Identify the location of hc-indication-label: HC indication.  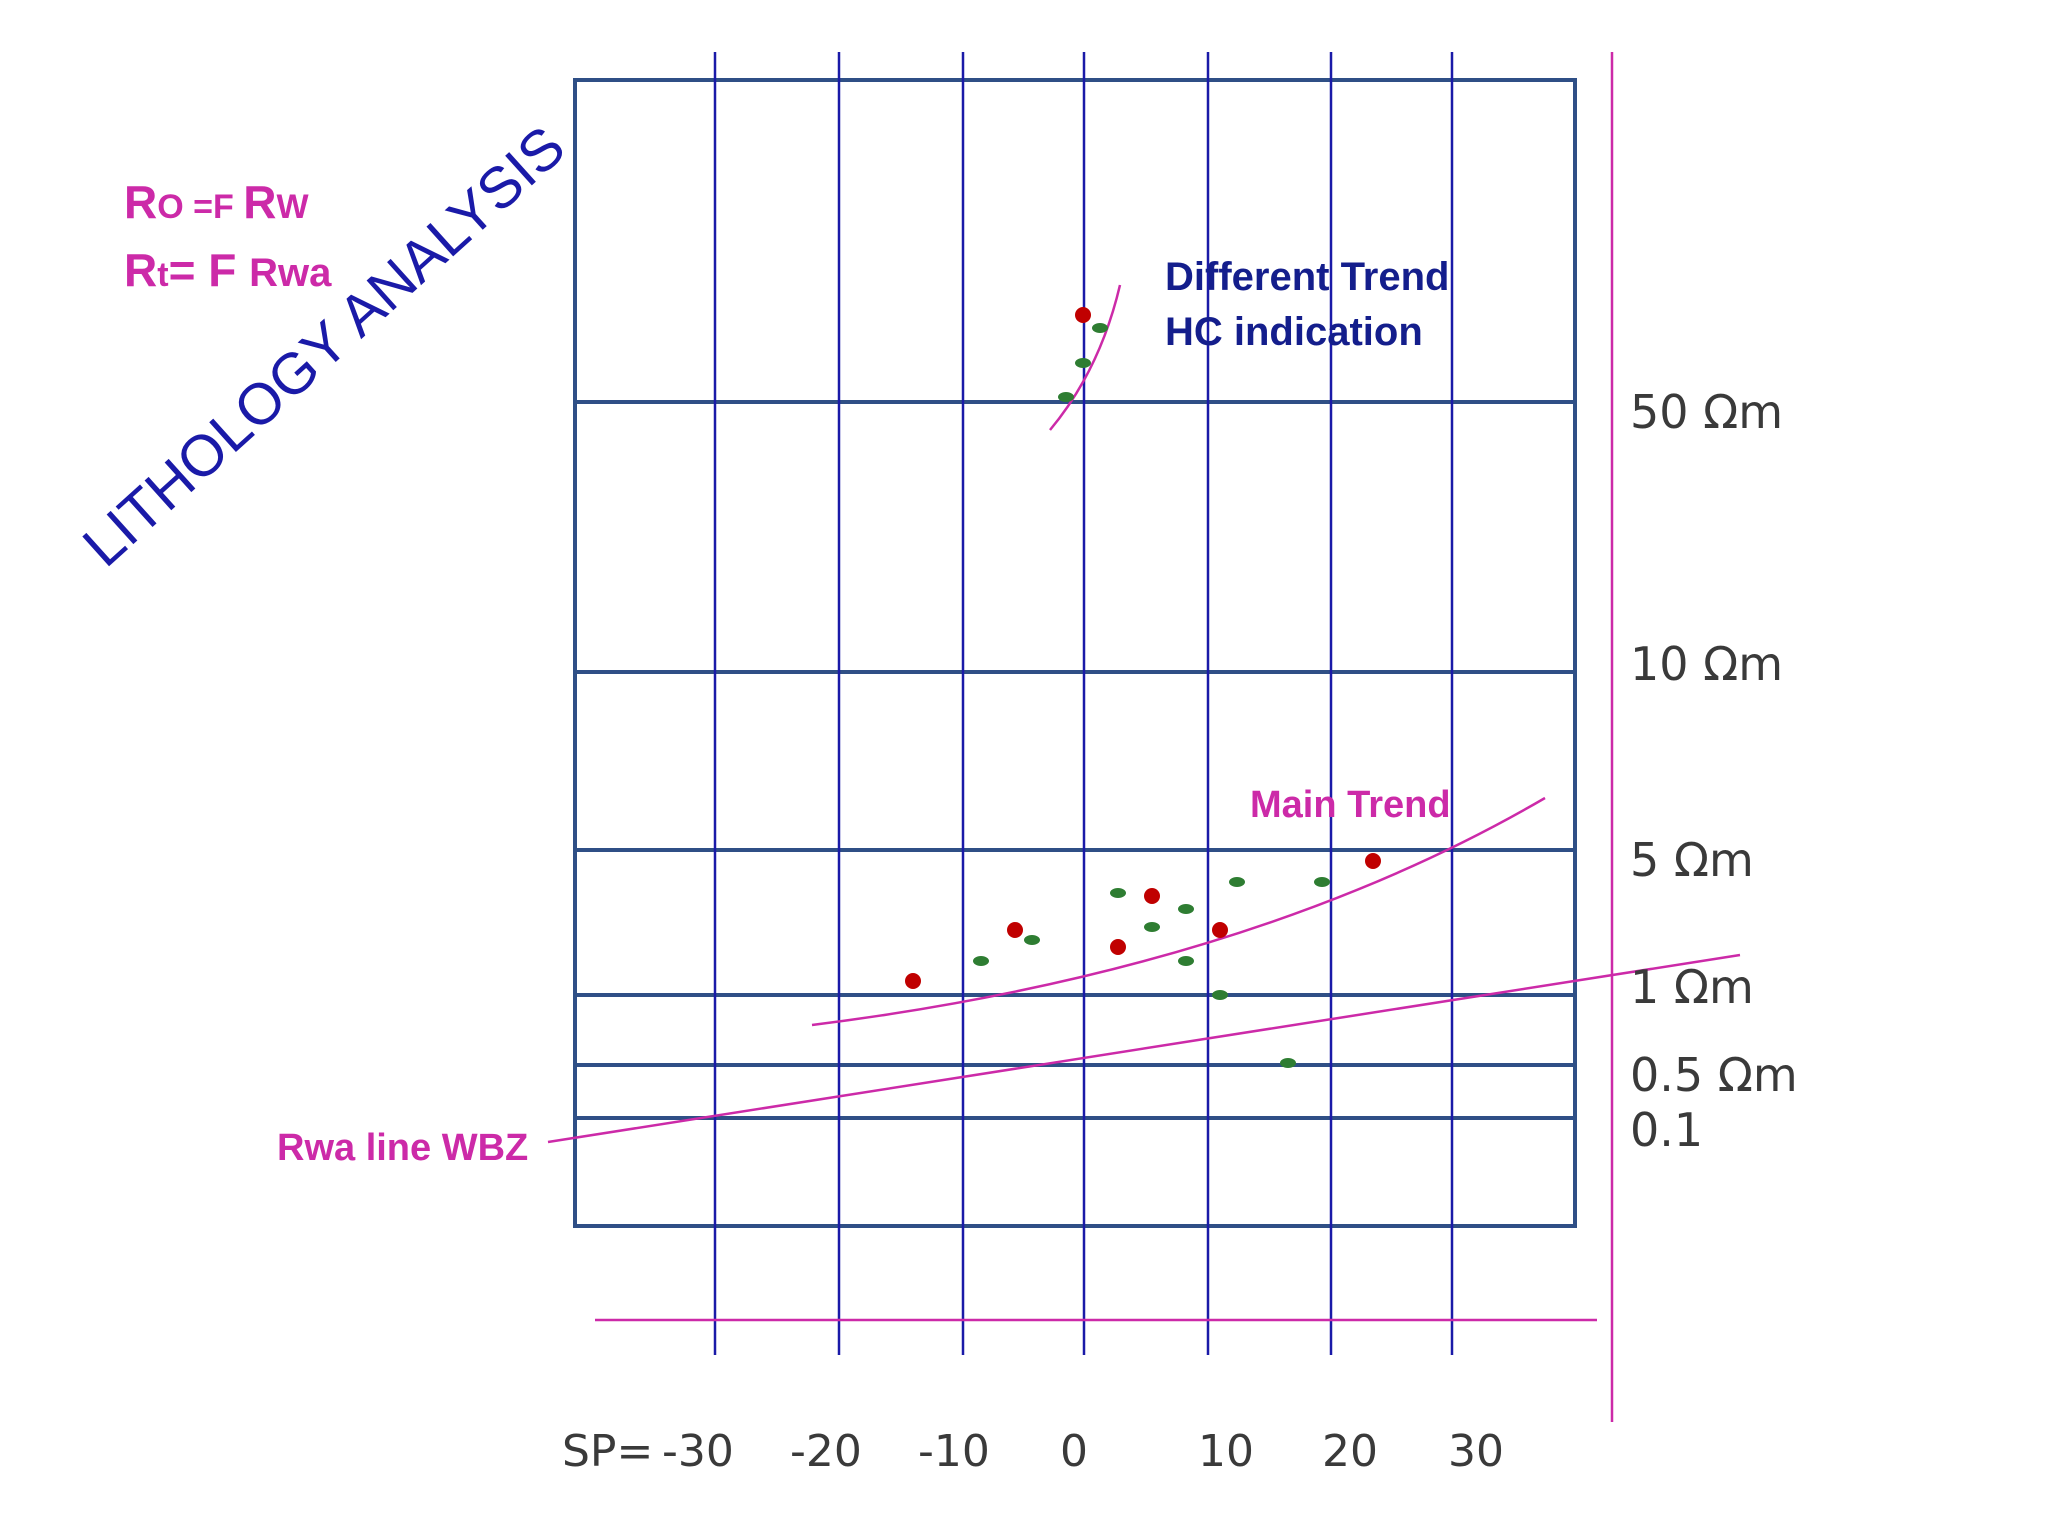
(1294, 332).